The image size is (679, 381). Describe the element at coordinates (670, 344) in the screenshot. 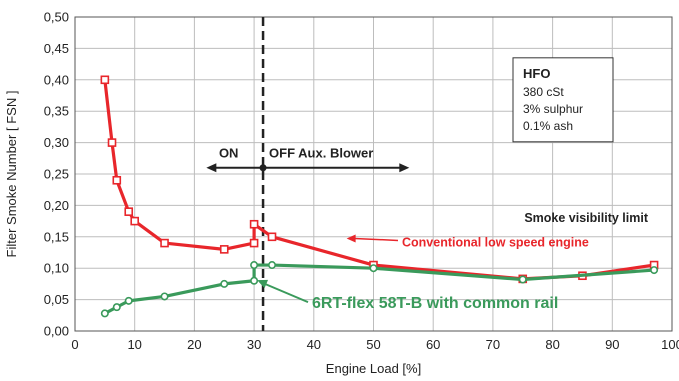

I see `x-tick-label: 100` at that location.